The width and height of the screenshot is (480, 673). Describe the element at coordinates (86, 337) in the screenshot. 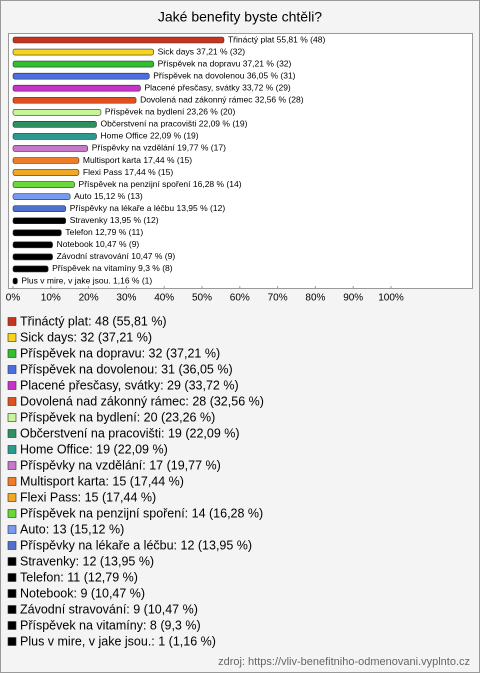

I see `legend-label: Sick days: 32 (37,21 %)` at that location.